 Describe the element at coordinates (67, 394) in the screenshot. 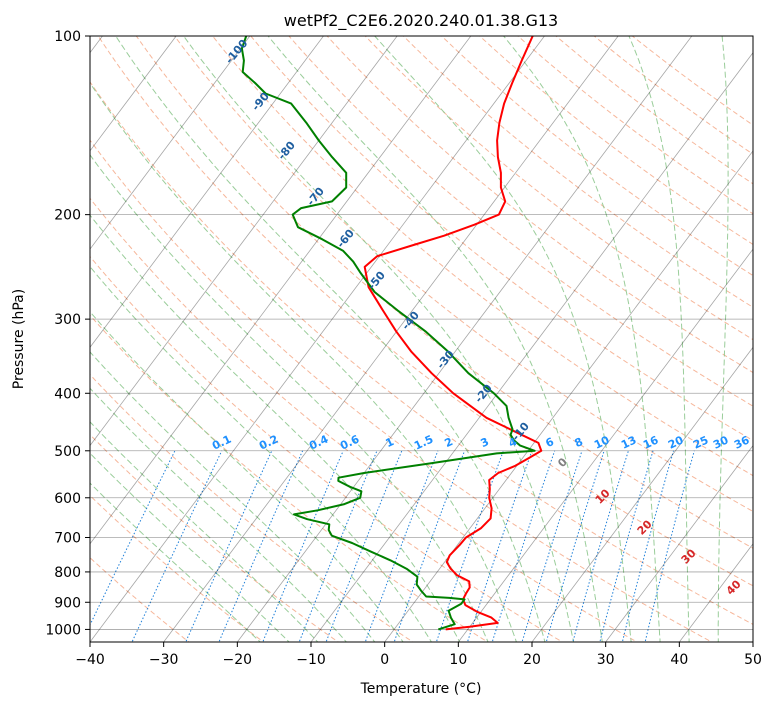

I see `y-tick-label: 400` at that location.